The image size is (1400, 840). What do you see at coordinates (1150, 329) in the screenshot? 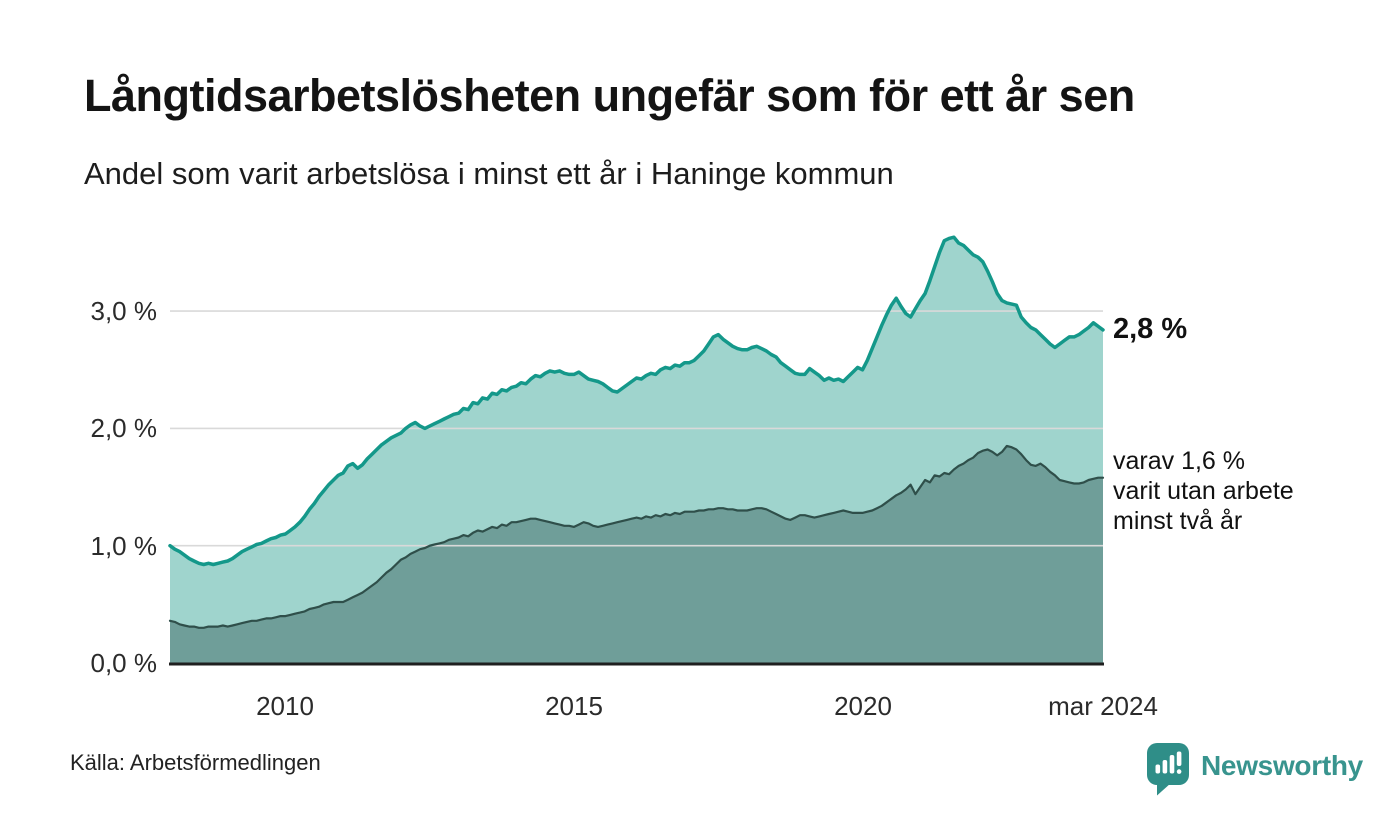
I see `end-value-label: 2,8 %` at bounding box center [1150, 329].